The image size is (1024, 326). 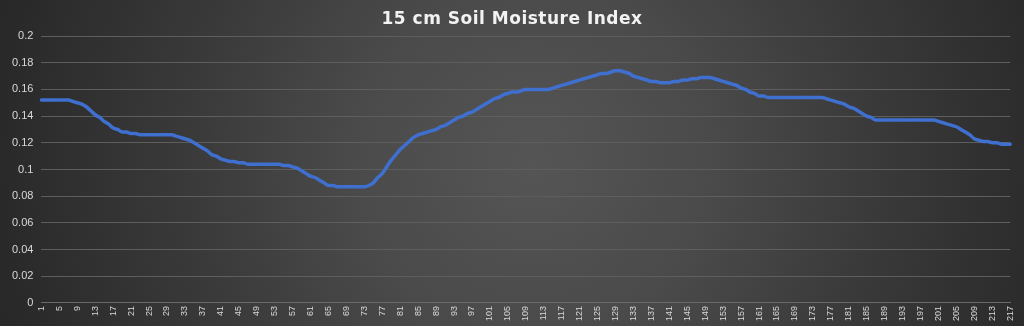 What do you see at coordinates (919, 313) in the screenshot?
I see `x-tick-label: 197` at bounding box center [919, 313].